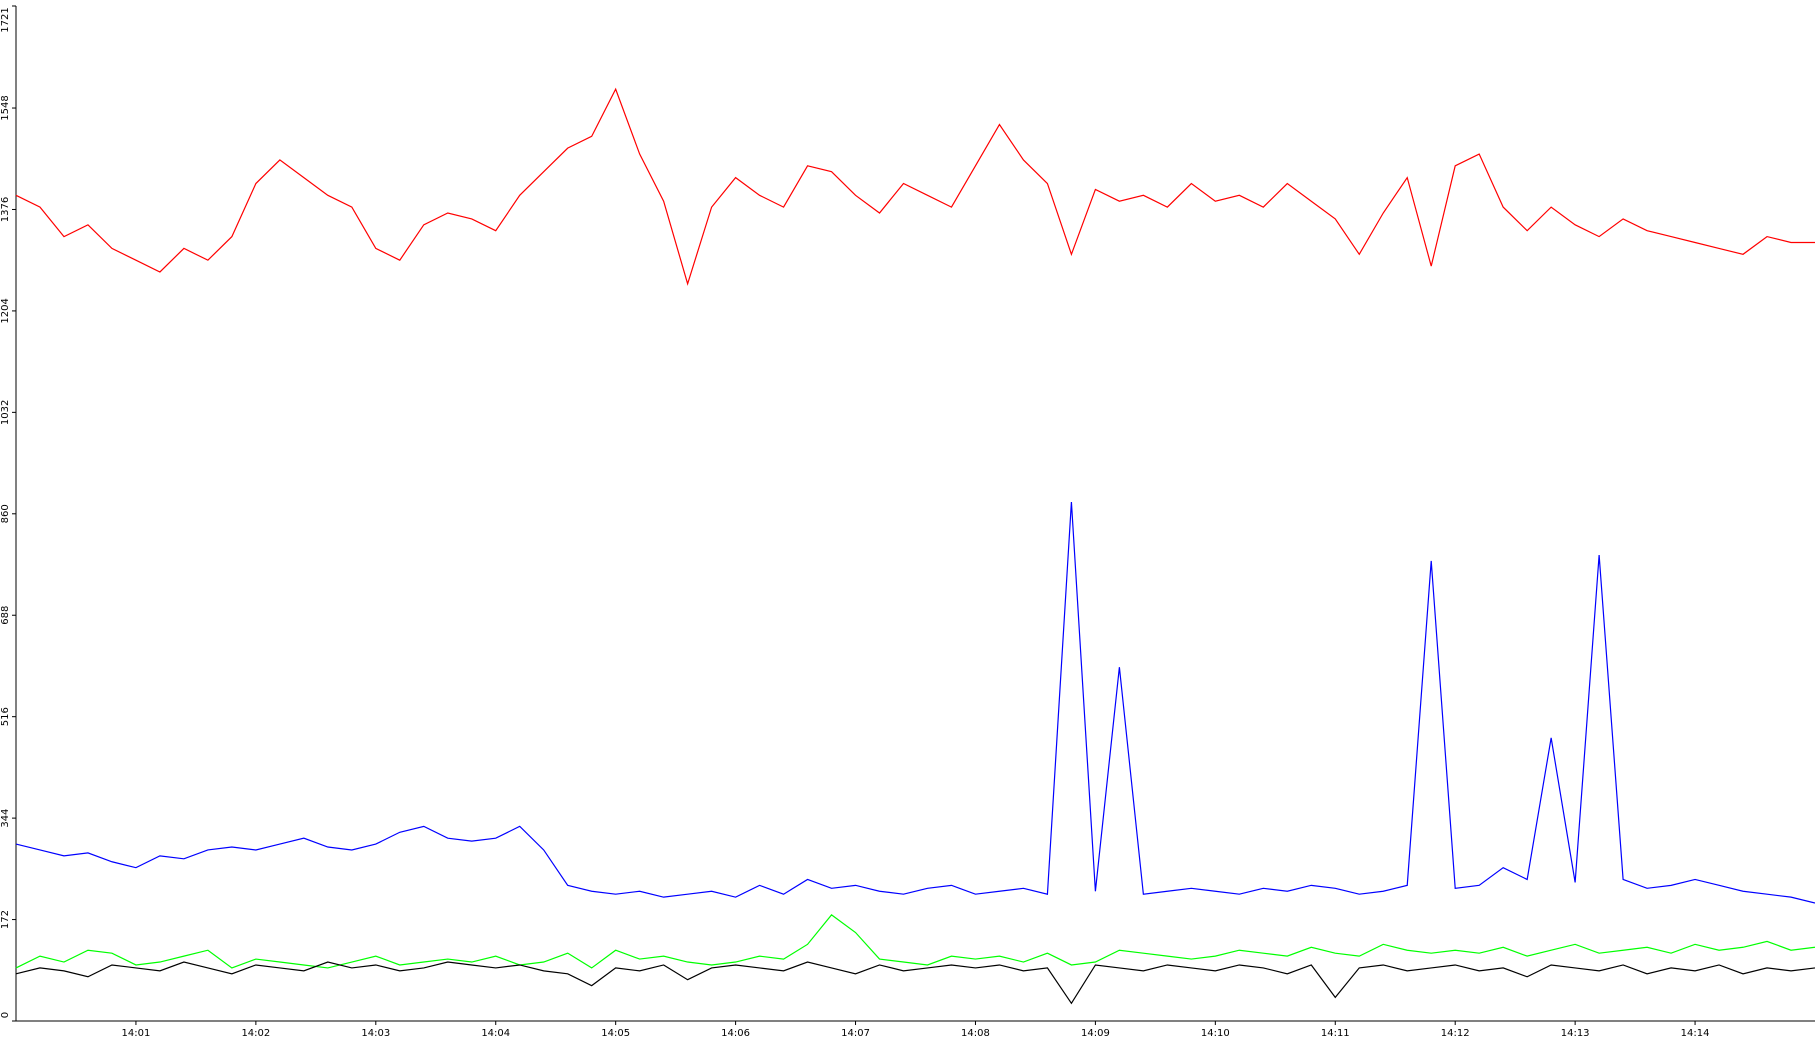 This screenshot has height=1039, width=1815. What do you see at coordinates (5, 412) in the screenshot?
I see `y-tick-label: 1032` at bounding box center [5, 412].